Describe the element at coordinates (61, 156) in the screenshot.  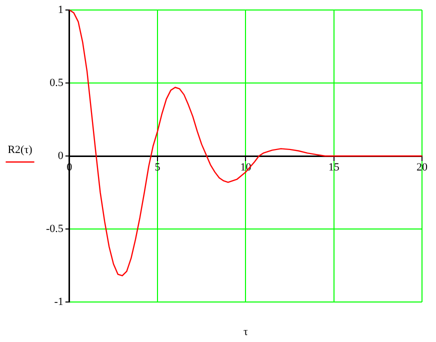
I see `y-tick-label: 0` at that location.